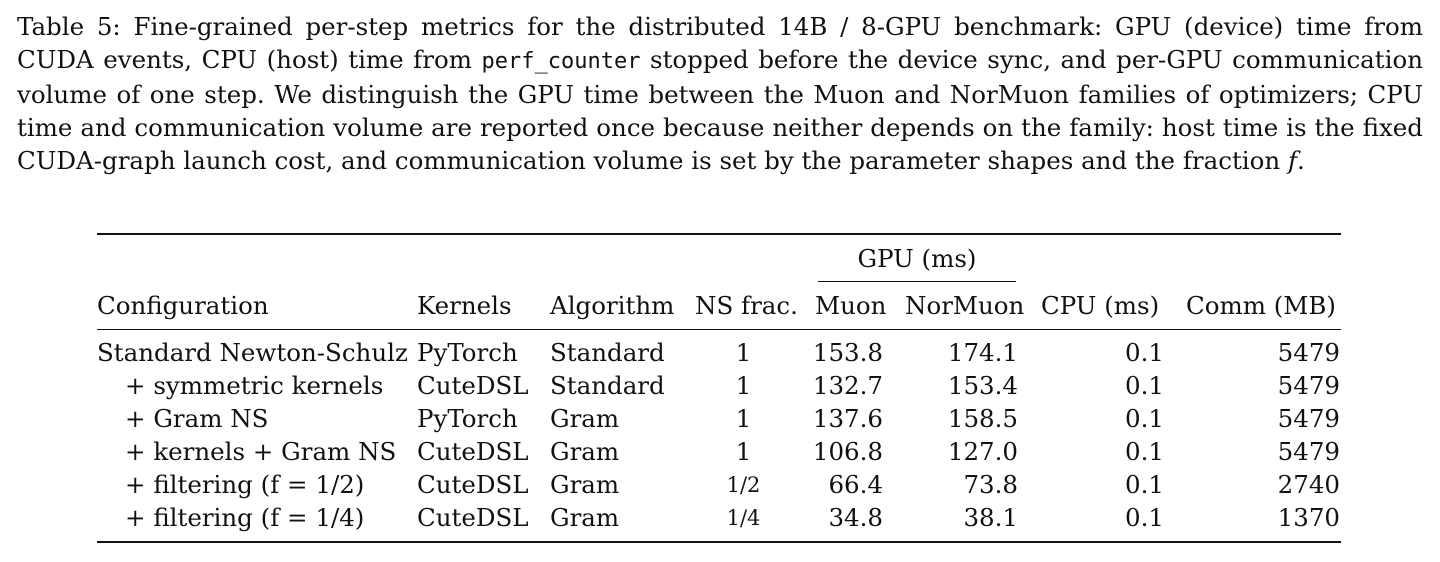 The image size is (1440, 562). Describe the element at coordinates (1308, 484) in the screenshot. I see `cell-comm: 2740` at that location.